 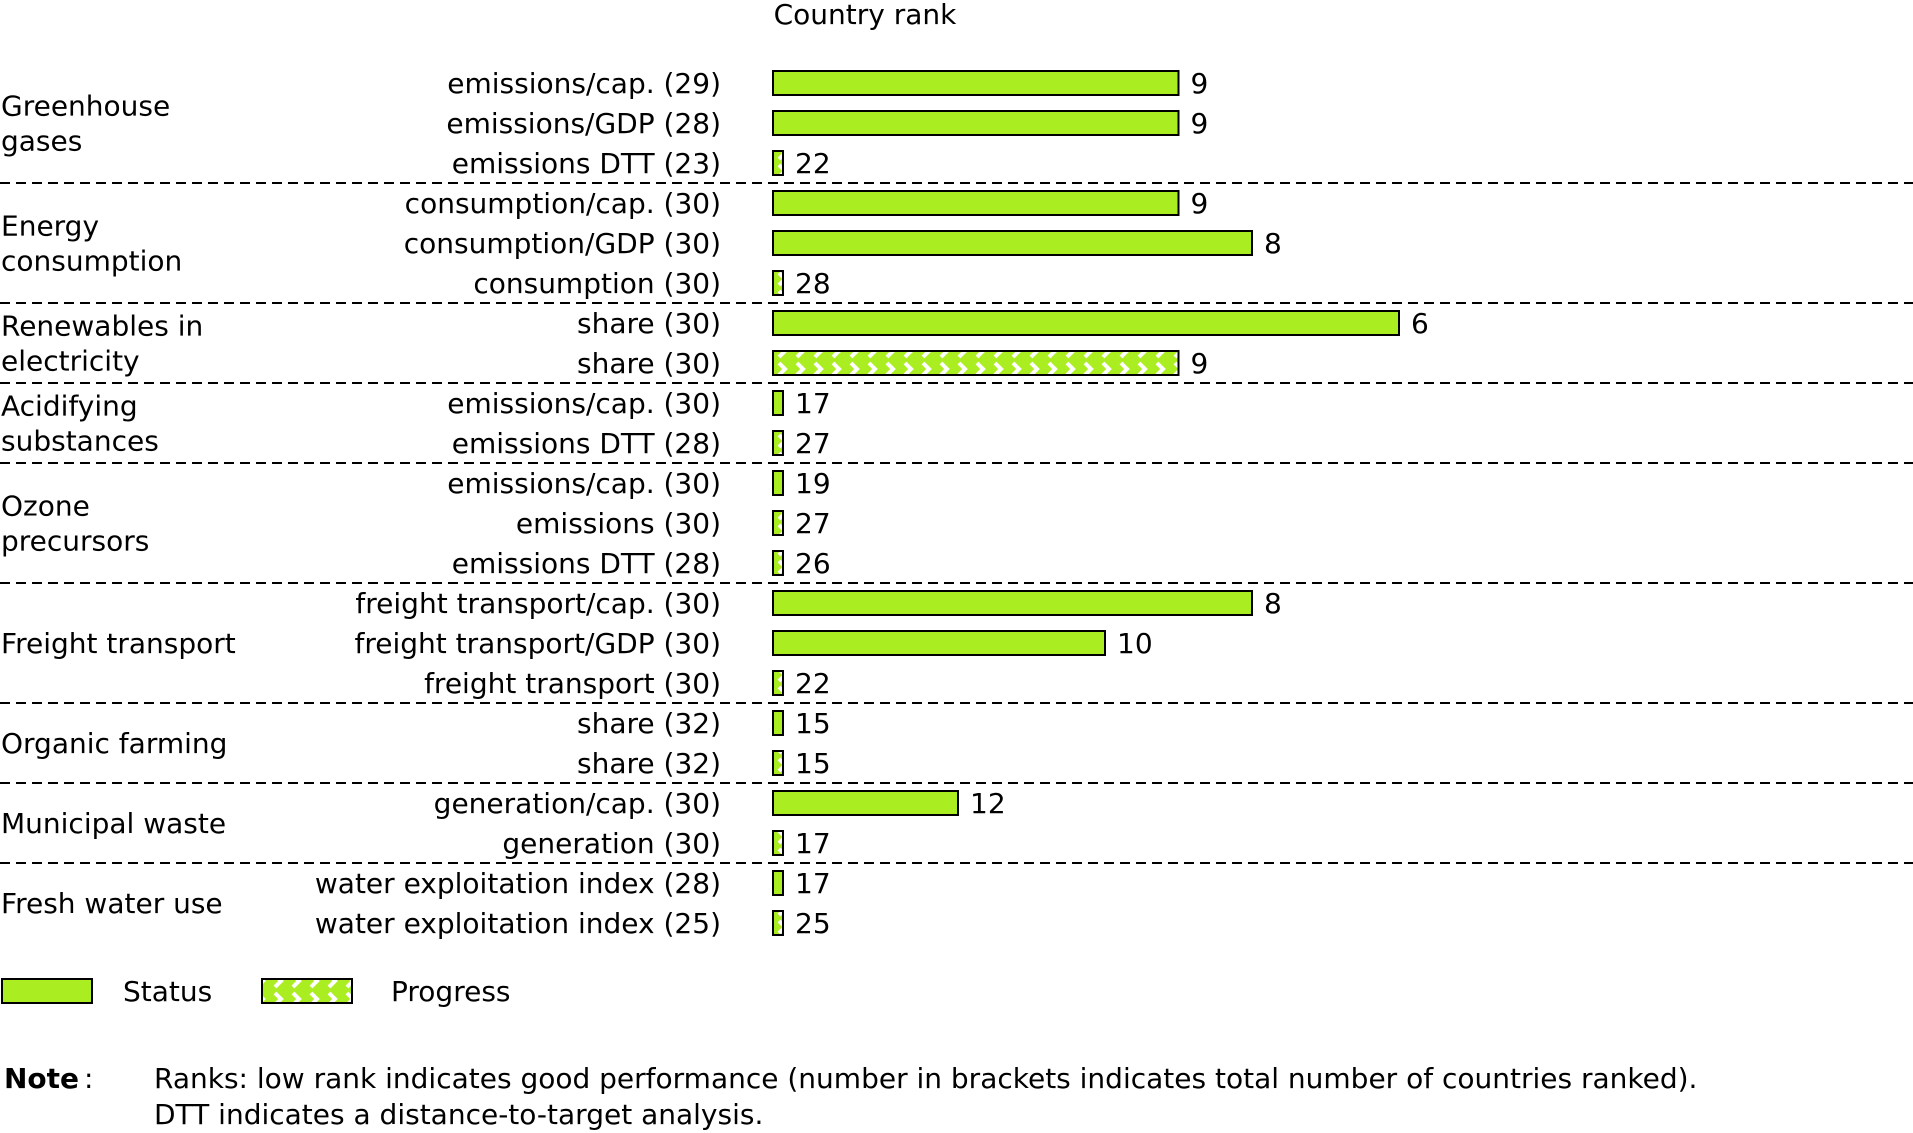 I want to click on row-label: freight transport (30), so click(x=572, y=683).